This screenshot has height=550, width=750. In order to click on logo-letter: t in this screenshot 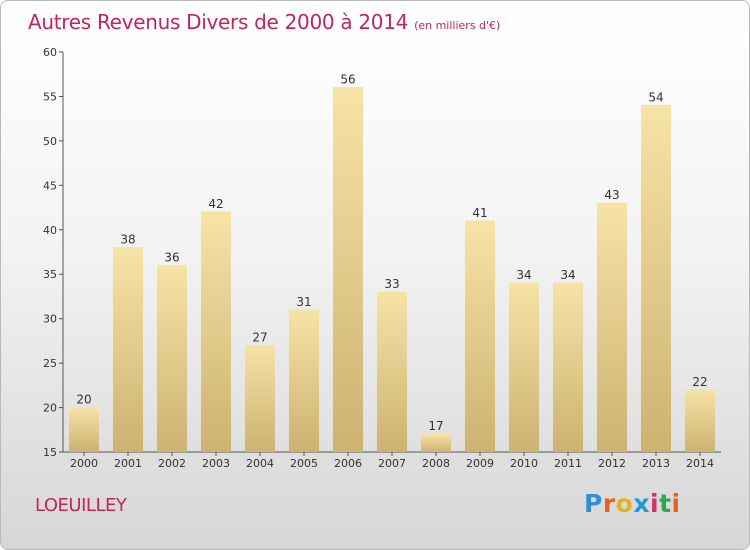, I will do `click(665, 503)`.